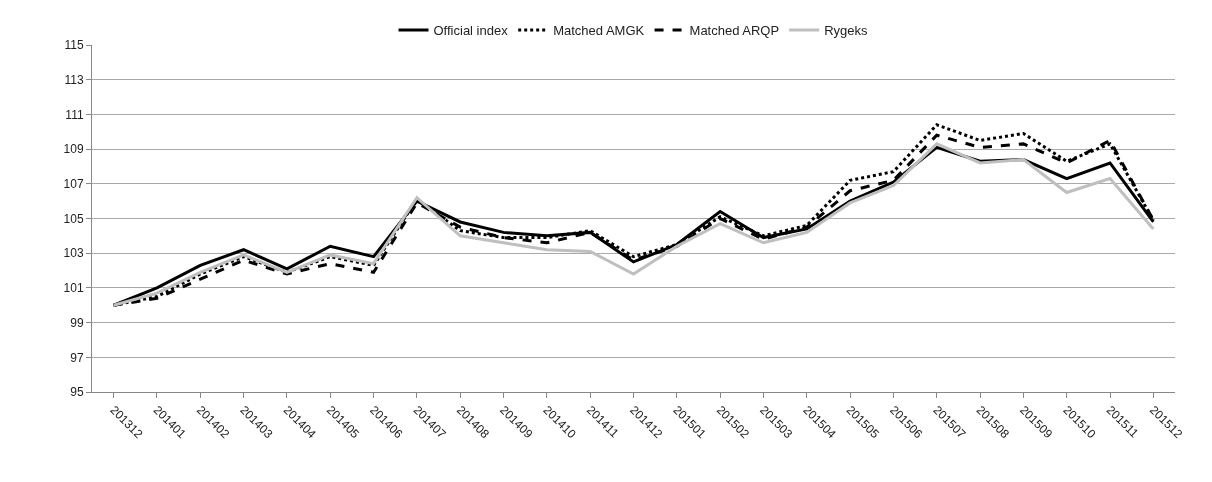  Describe the element at coordinates (846, 31) in the screenshot. I see `legend-label: Rygeks` at that location.